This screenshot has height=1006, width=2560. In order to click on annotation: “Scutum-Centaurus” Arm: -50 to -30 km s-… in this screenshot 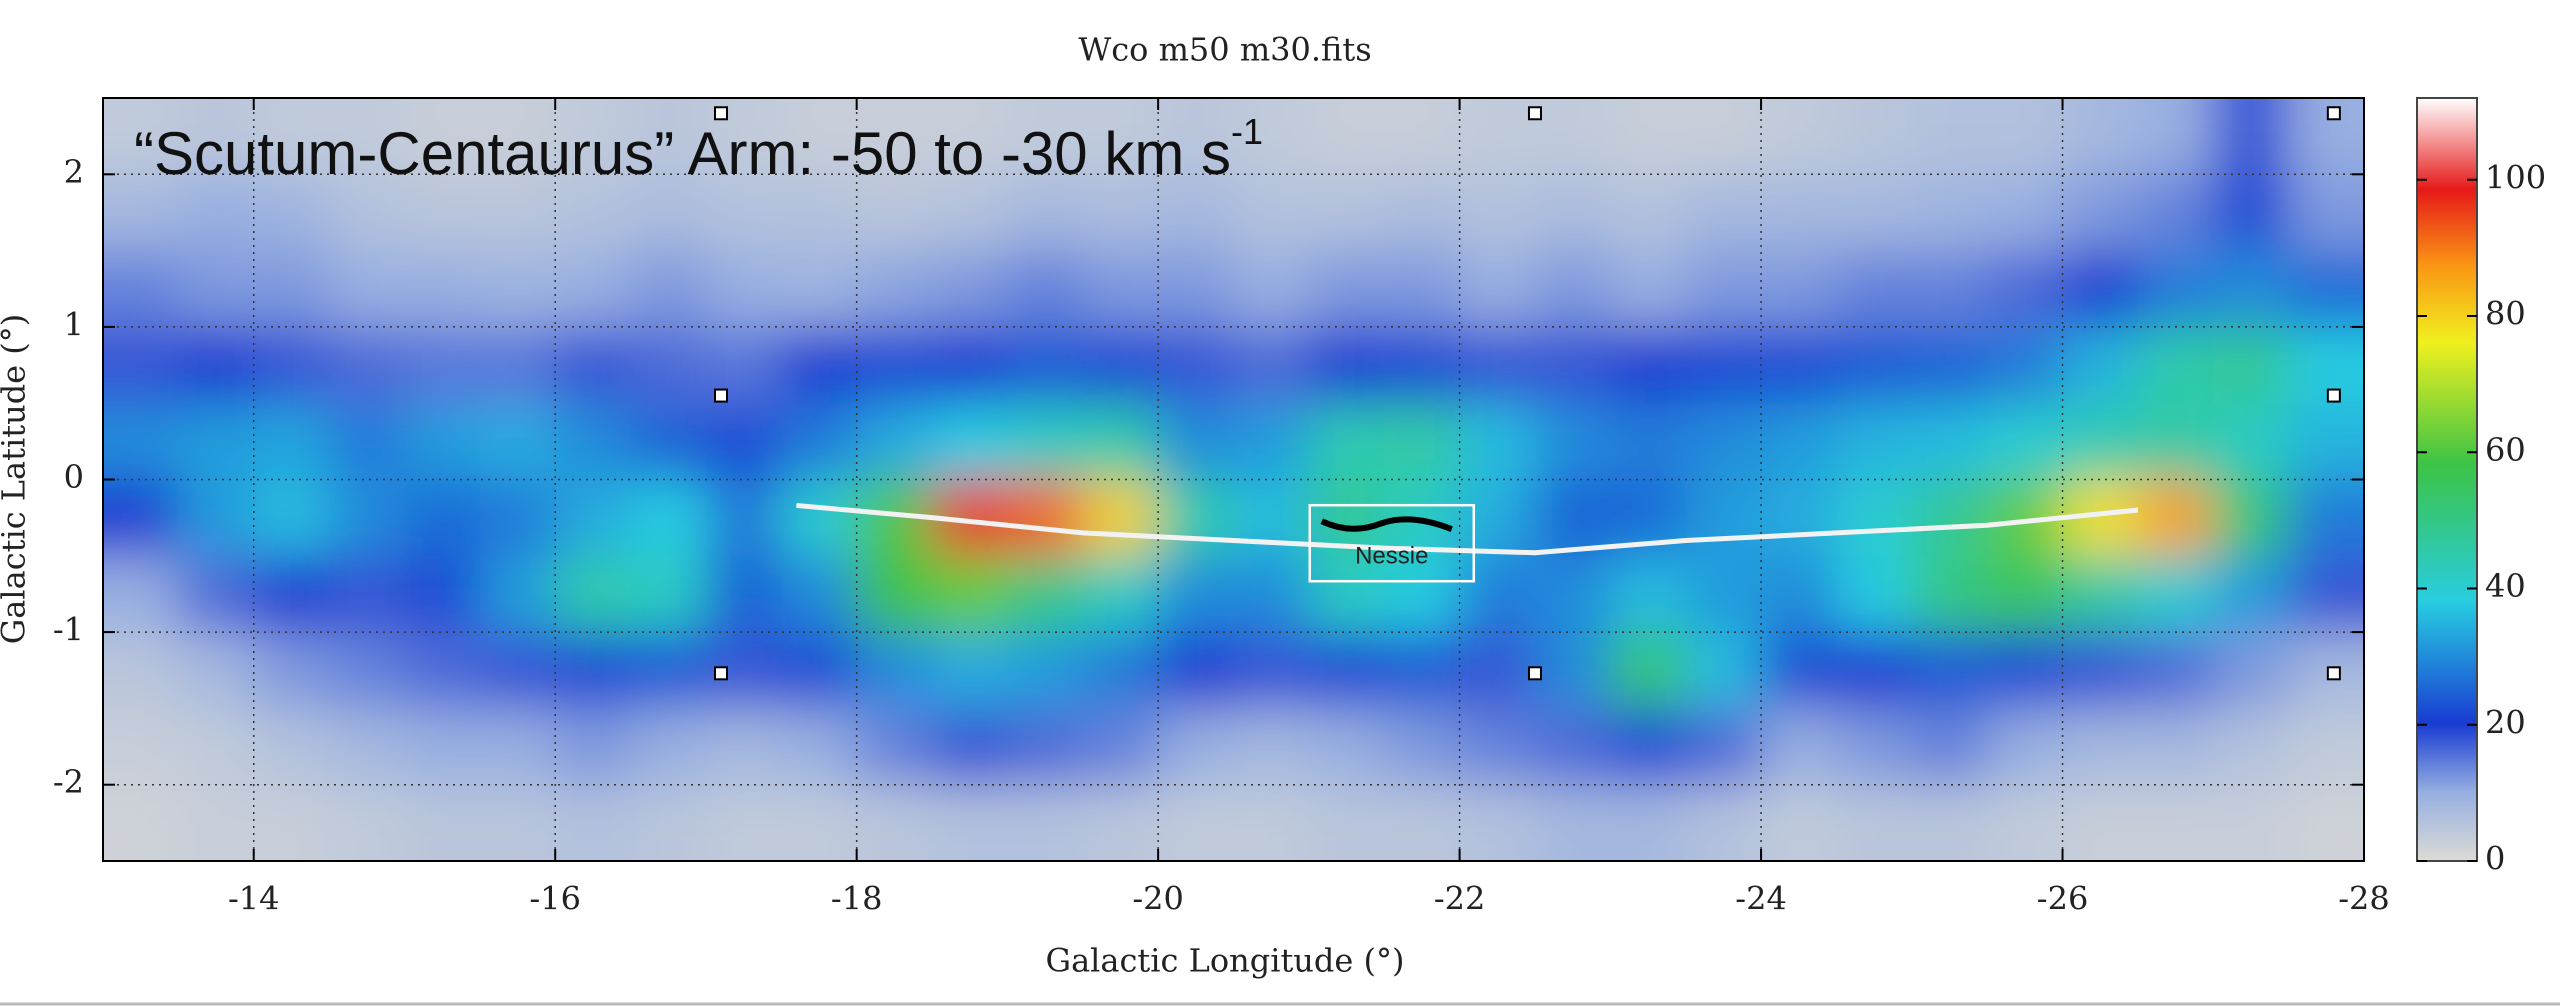, I will do `click(698, 149)`.